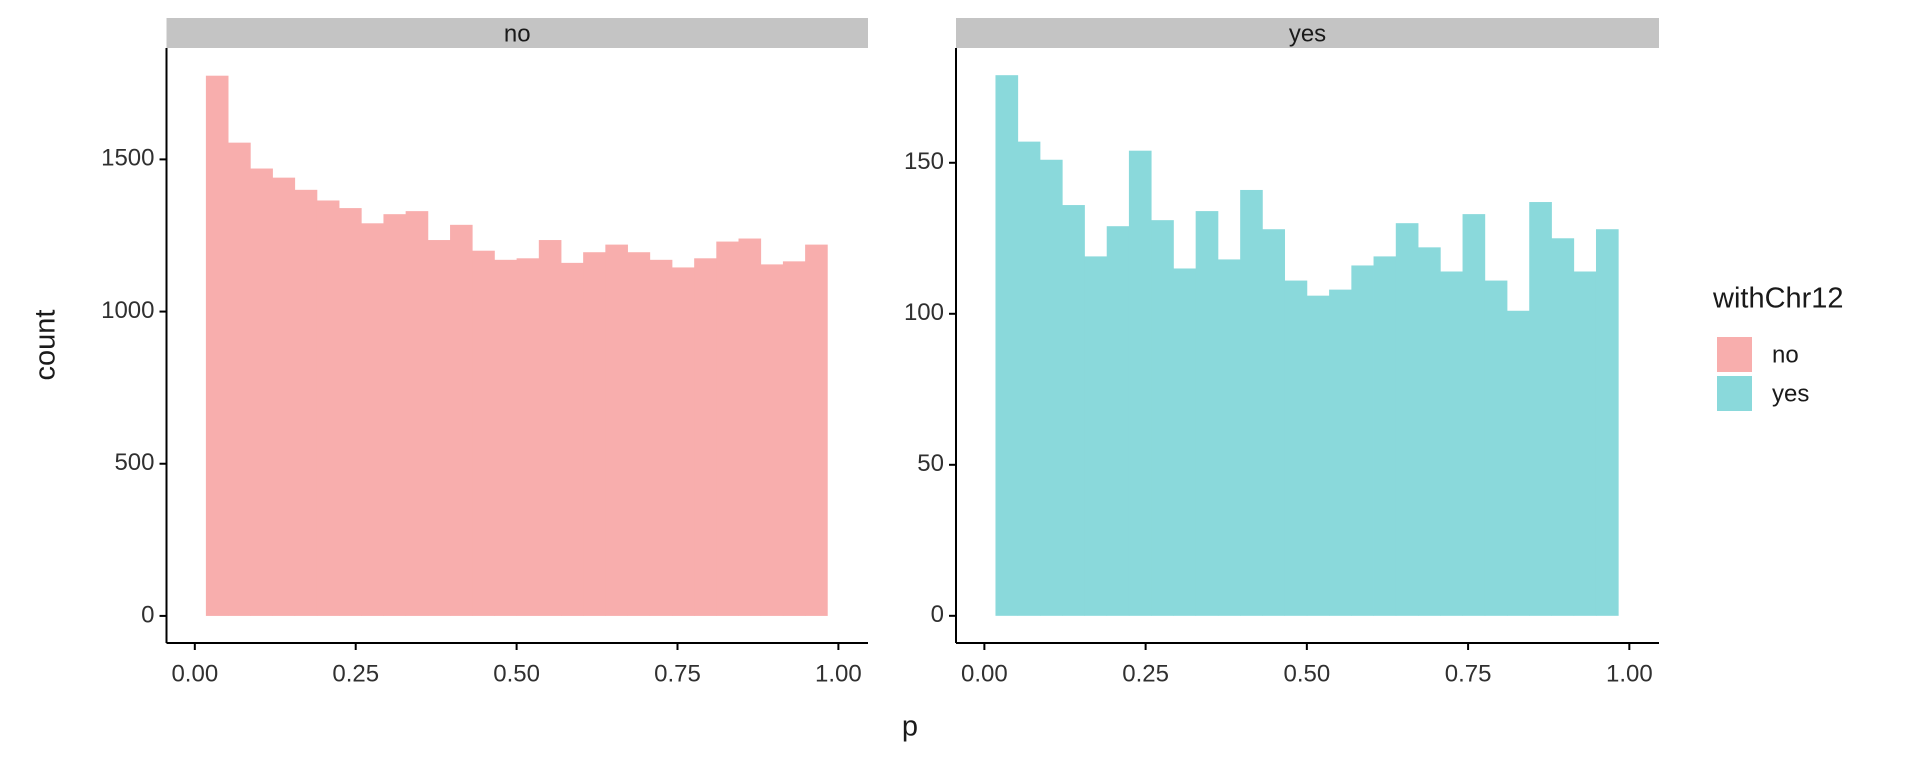 The width and height of the screenshot is (1920, 768). What do you see at coordinates (910, 727) in the screenshot?
I see `x-axis-label: p` at bounding box center [910, 727].